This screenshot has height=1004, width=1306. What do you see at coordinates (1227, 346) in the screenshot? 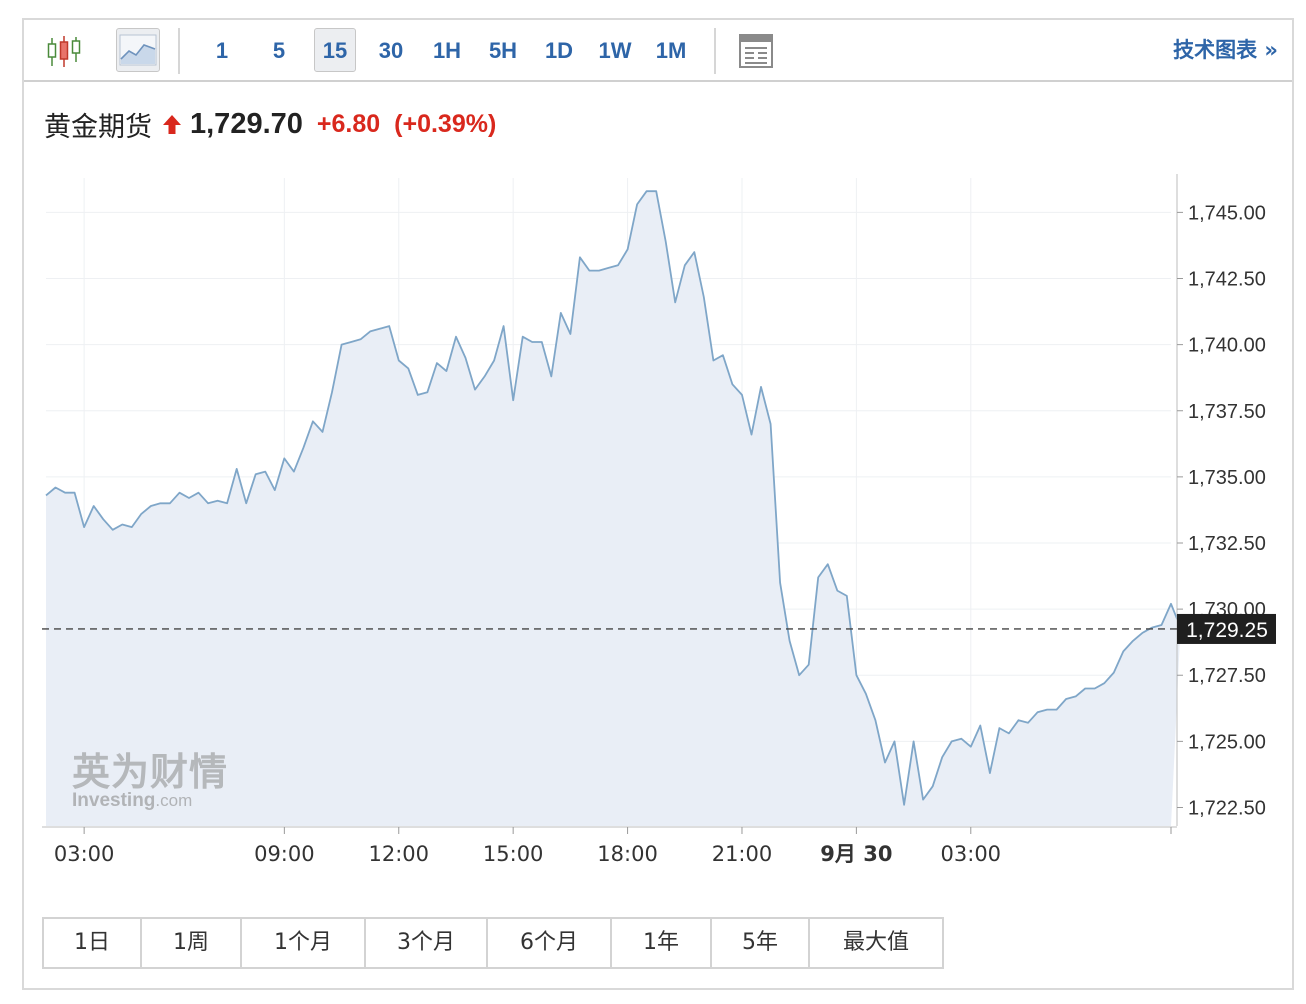
I see `y-tick-label: 1,740.00` at bounding box center [1227, 346].